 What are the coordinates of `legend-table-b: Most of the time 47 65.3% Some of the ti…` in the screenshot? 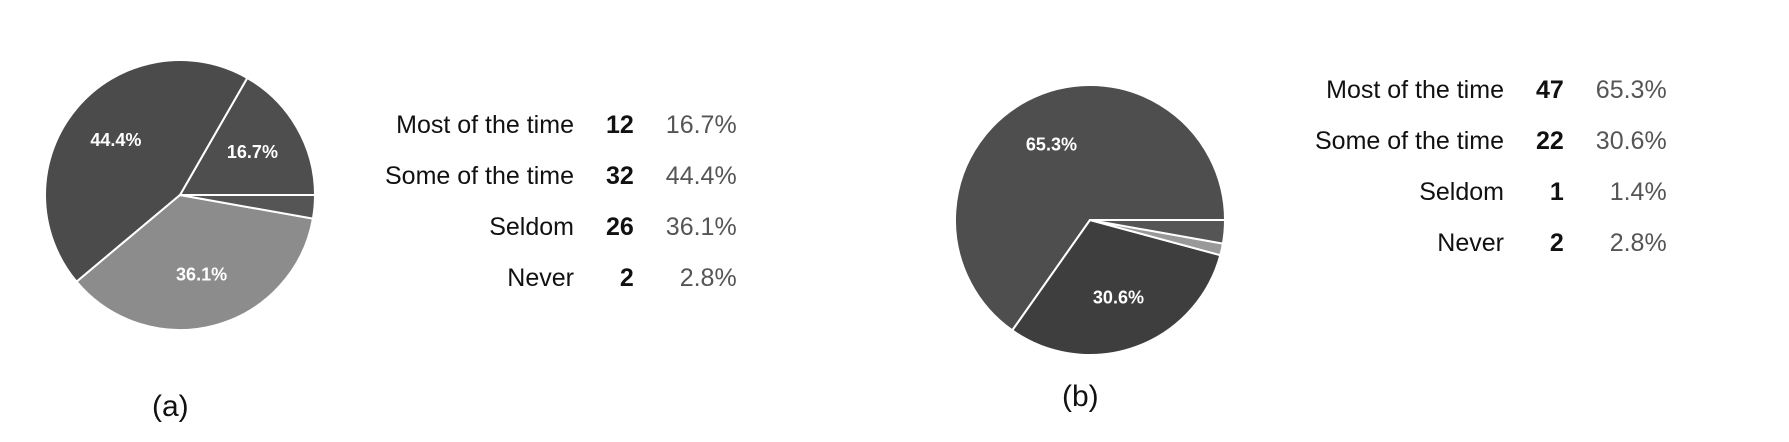 It's located at (1491, 167).